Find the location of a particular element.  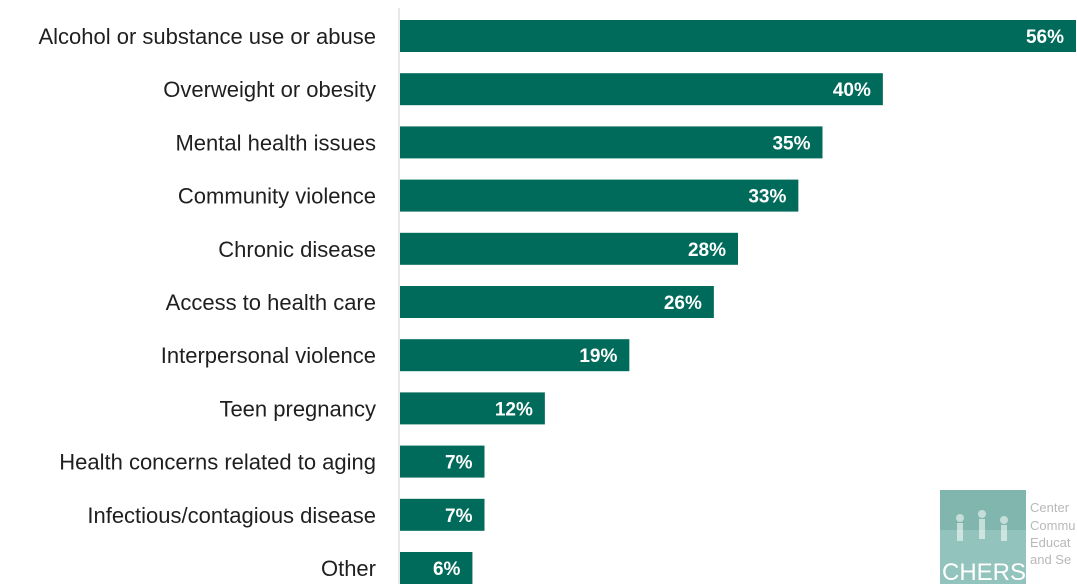

category-label: Interpersonal violence is located at coordinates (268, 355).